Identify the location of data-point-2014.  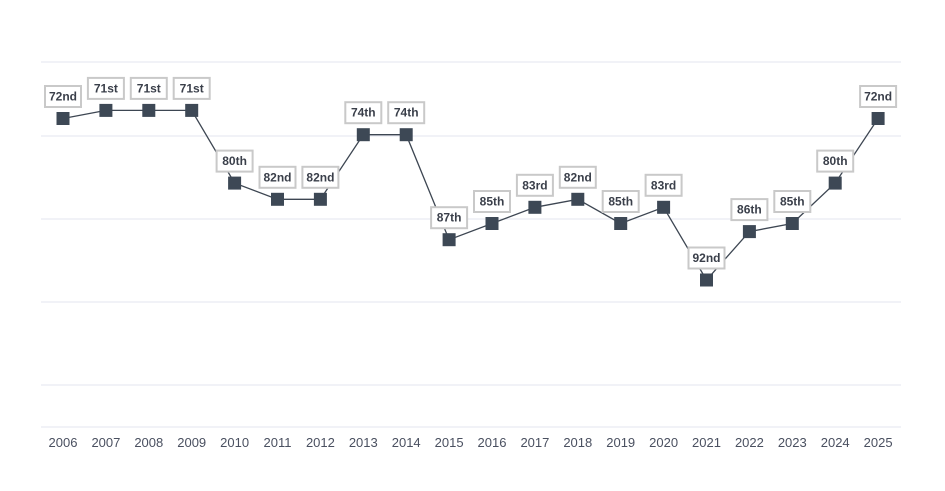
(406, 135).